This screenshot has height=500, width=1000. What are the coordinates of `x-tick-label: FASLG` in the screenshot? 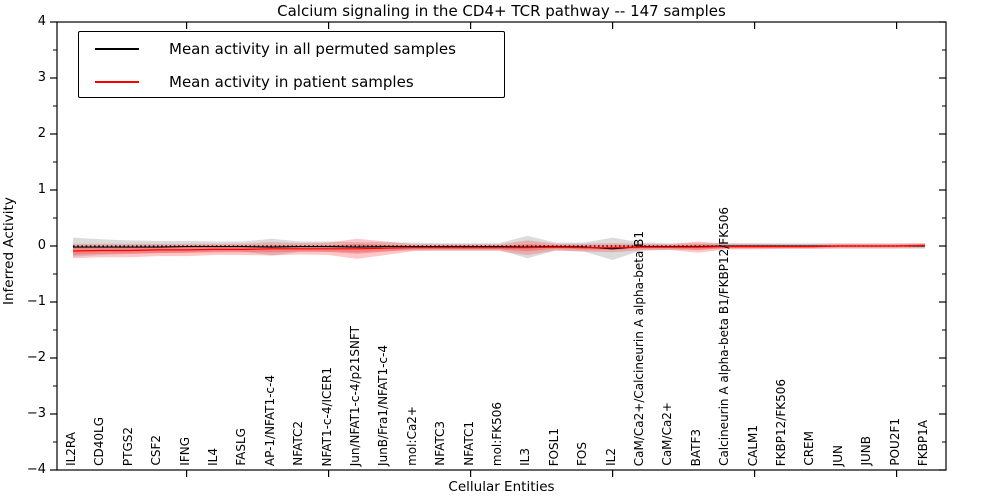 It's located at (241, 447).